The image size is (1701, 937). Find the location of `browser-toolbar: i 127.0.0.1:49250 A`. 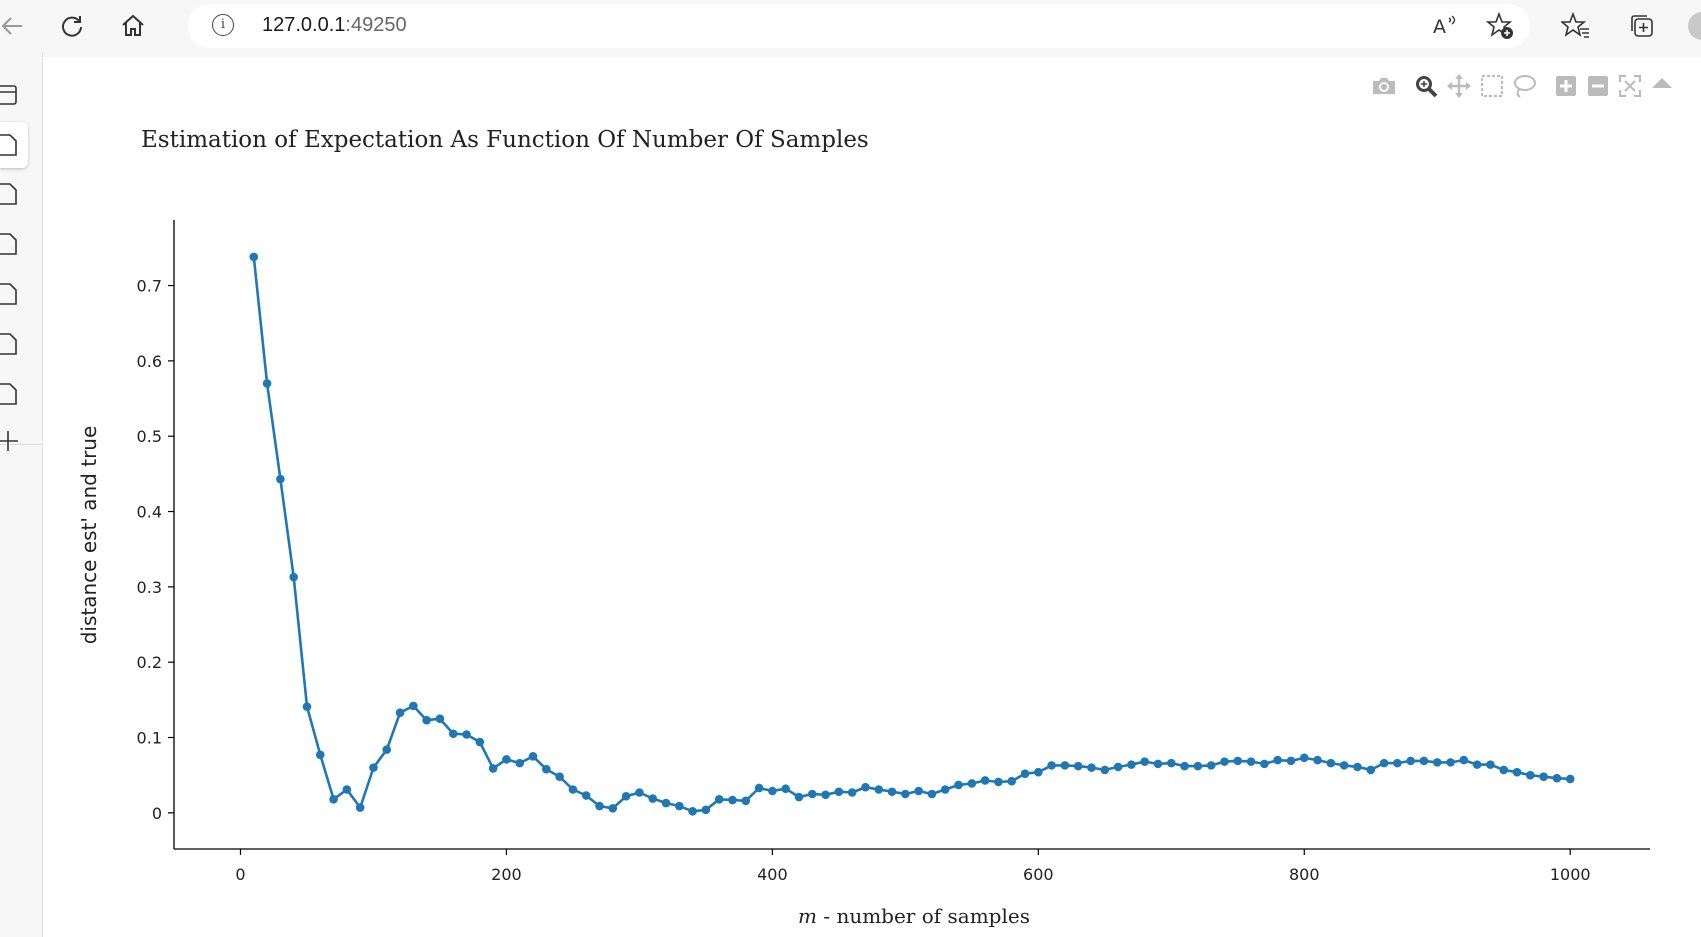

browser-toolbar: i 127.0.0.1:49250 A is located at coordinates (850, 26).